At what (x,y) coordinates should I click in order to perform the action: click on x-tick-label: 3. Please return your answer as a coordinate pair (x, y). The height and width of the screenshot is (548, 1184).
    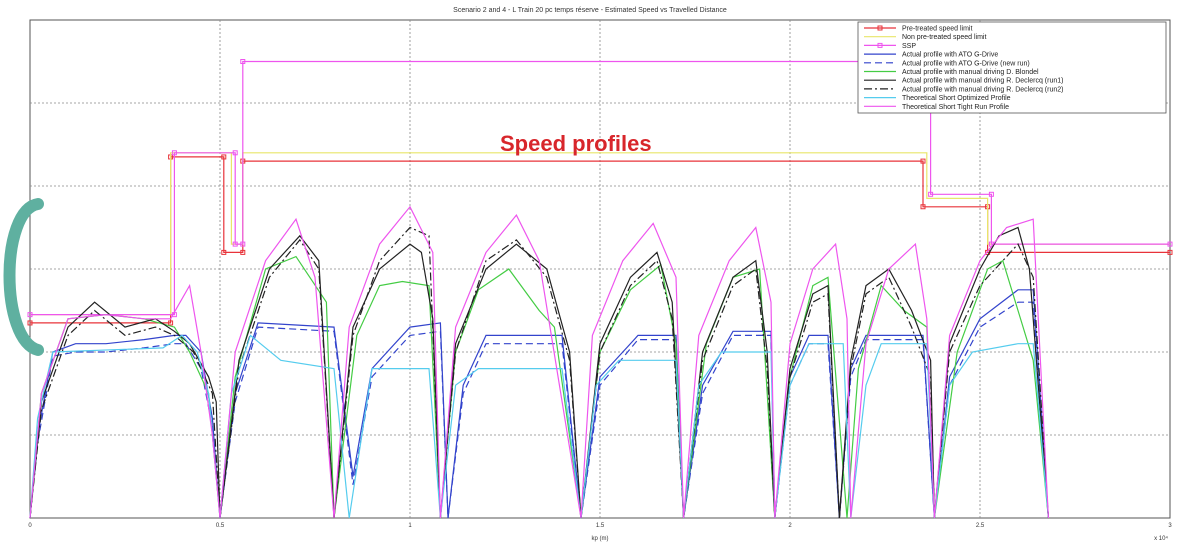
    Looking at the image, I should click on (1170, 526).